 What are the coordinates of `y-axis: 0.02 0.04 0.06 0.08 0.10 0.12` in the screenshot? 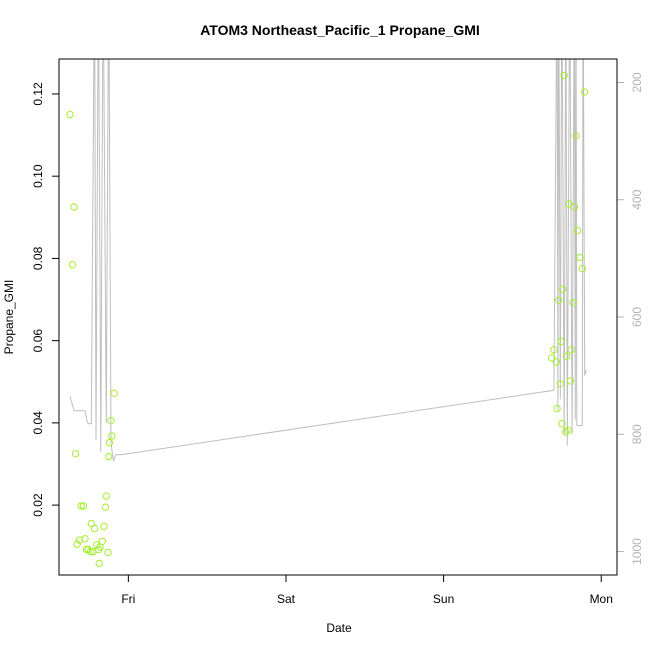 It's located at (45, 299).